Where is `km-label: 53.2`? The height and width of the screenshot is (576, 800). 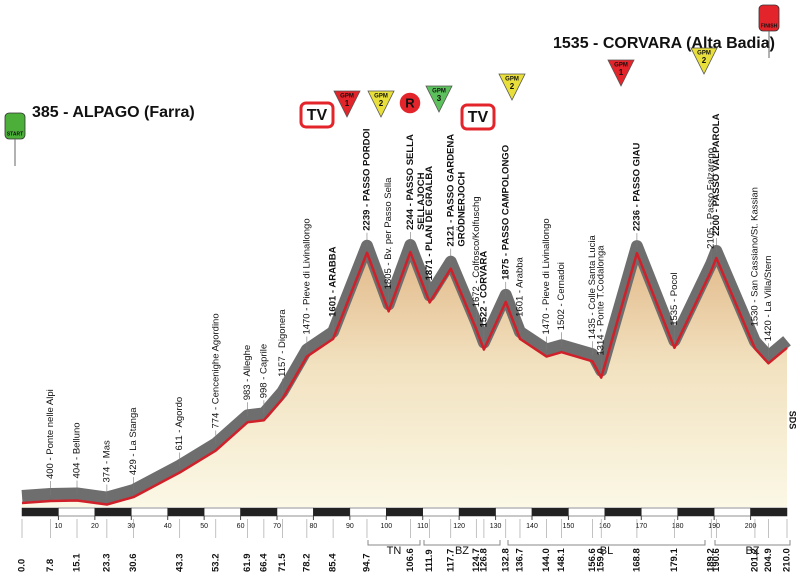
km-label: 53.2 is located at coordinates (215, 563).